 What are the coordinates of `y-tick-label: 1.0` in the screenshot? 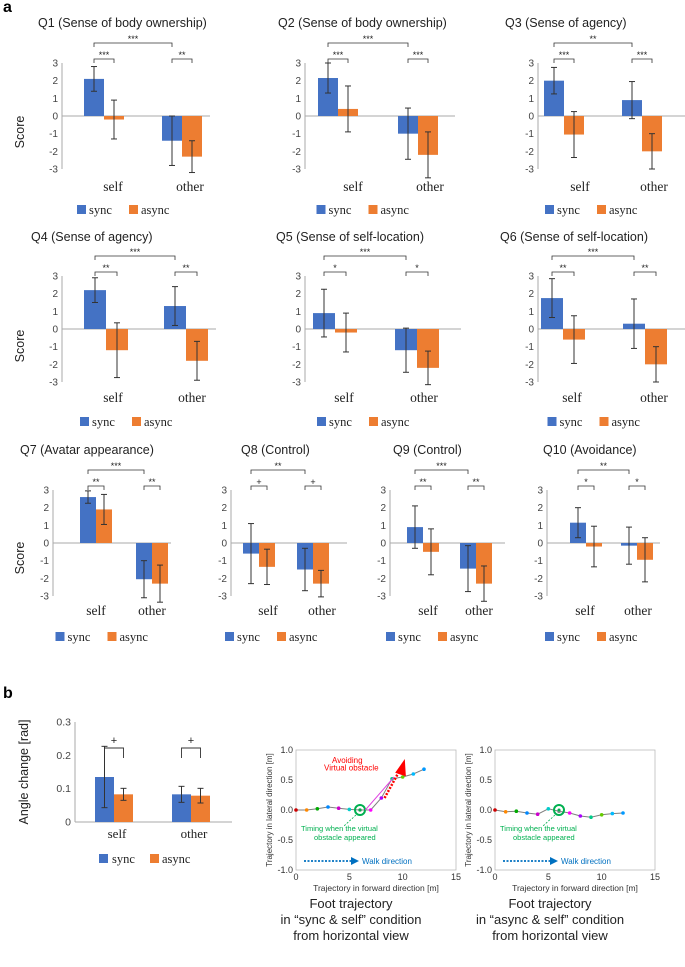 It's located at (485, 750).